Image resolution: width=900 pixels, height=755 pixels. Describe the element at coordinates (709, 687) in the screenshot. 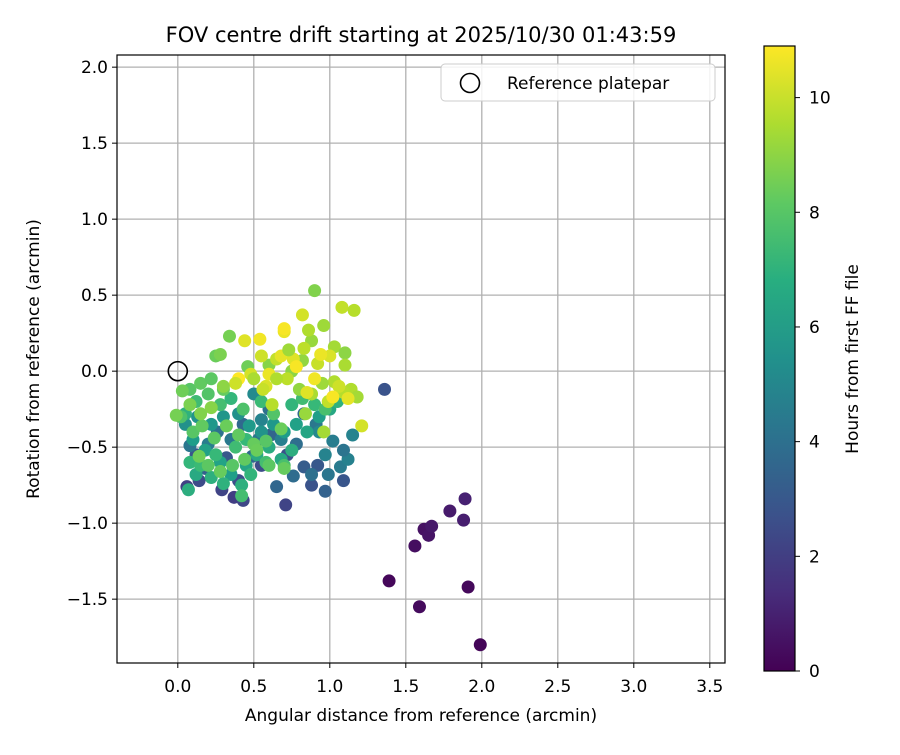

I see `x-tick-label: 3.5` at that location.